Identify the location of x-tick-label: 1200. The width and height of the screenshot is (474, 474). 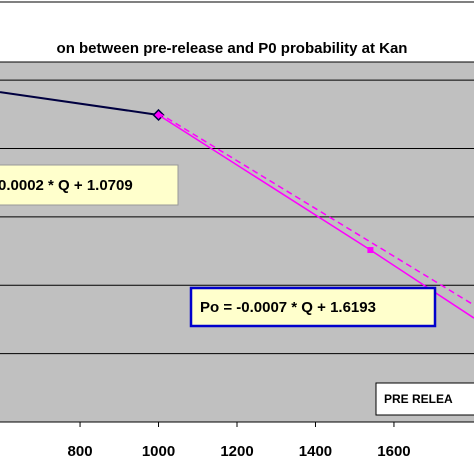
(236, 451).